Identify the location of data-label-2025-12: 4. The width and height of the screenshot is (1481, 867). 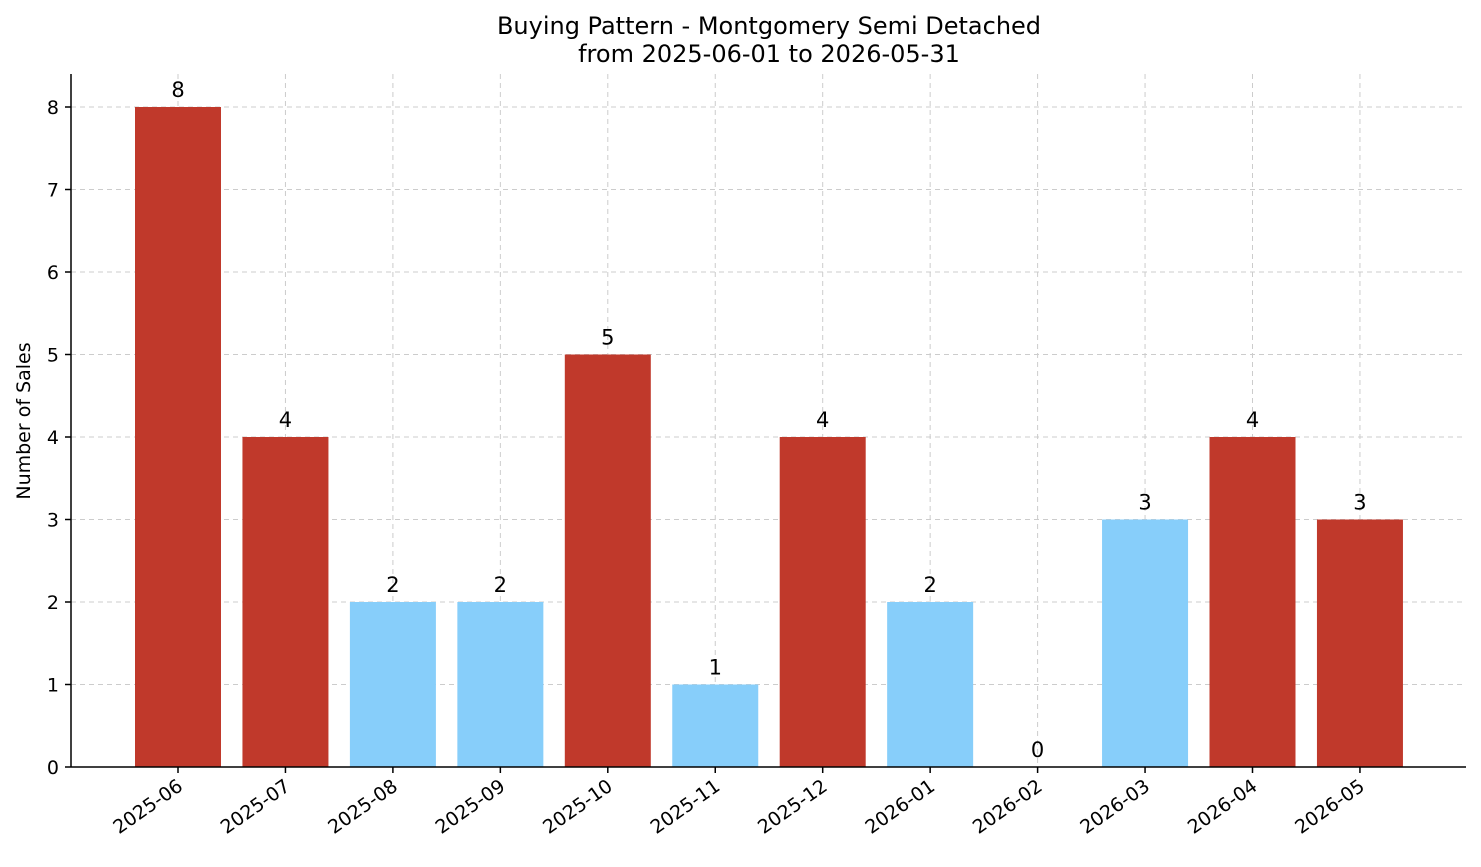
(822, 420).